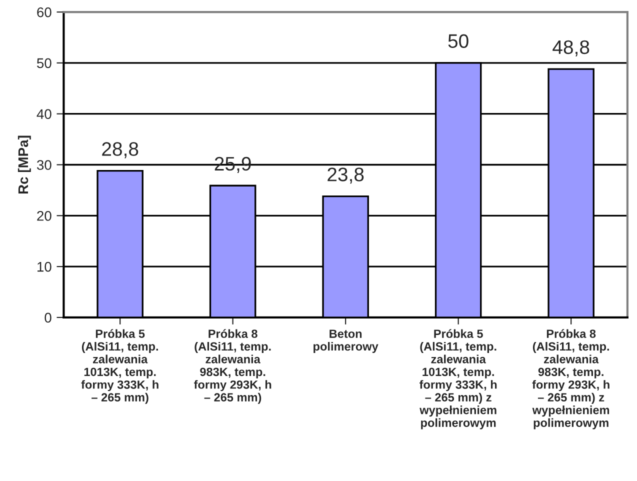  Describe the element at coordinates (233, 366) in the screenshot. I see `x-tick-label: Próbka 8 (AlSi11, temp. zalewania 983K, temp. formy 293K, h – 265 mm)` at that location.